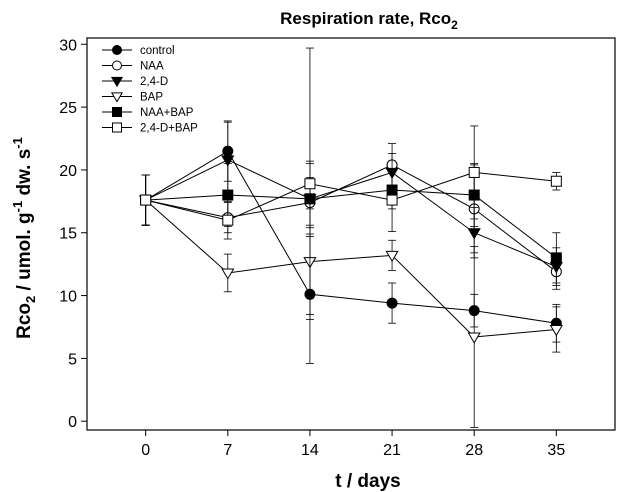 This screenshot has height=492, width=627. What do you see at coordinates (68, 45) in the screenshot?
I see `y-tick-label-30: 30` at bounding box center [68, 45].